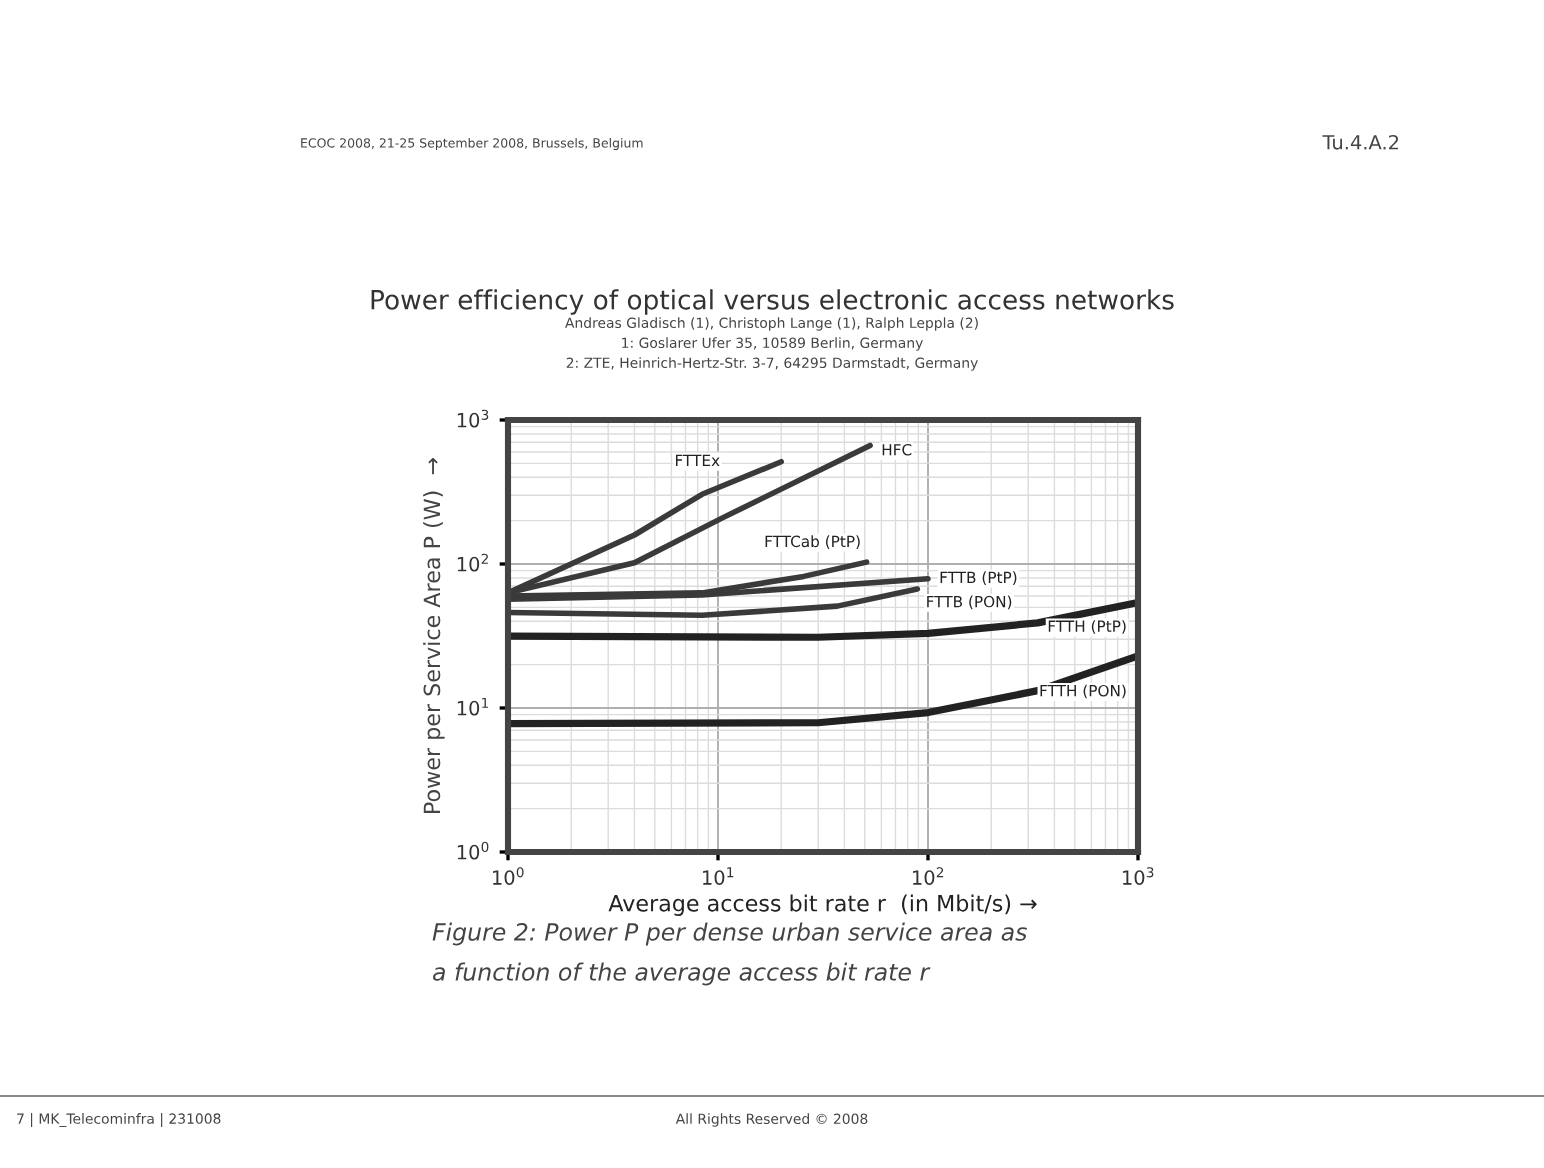 Image resolution: width=1544 pixels, height=1168 pixels. Describe the element at coordinates (1138, 876) in the screenshot. I see `x-tick-label: 10$^{3}$` at that location.